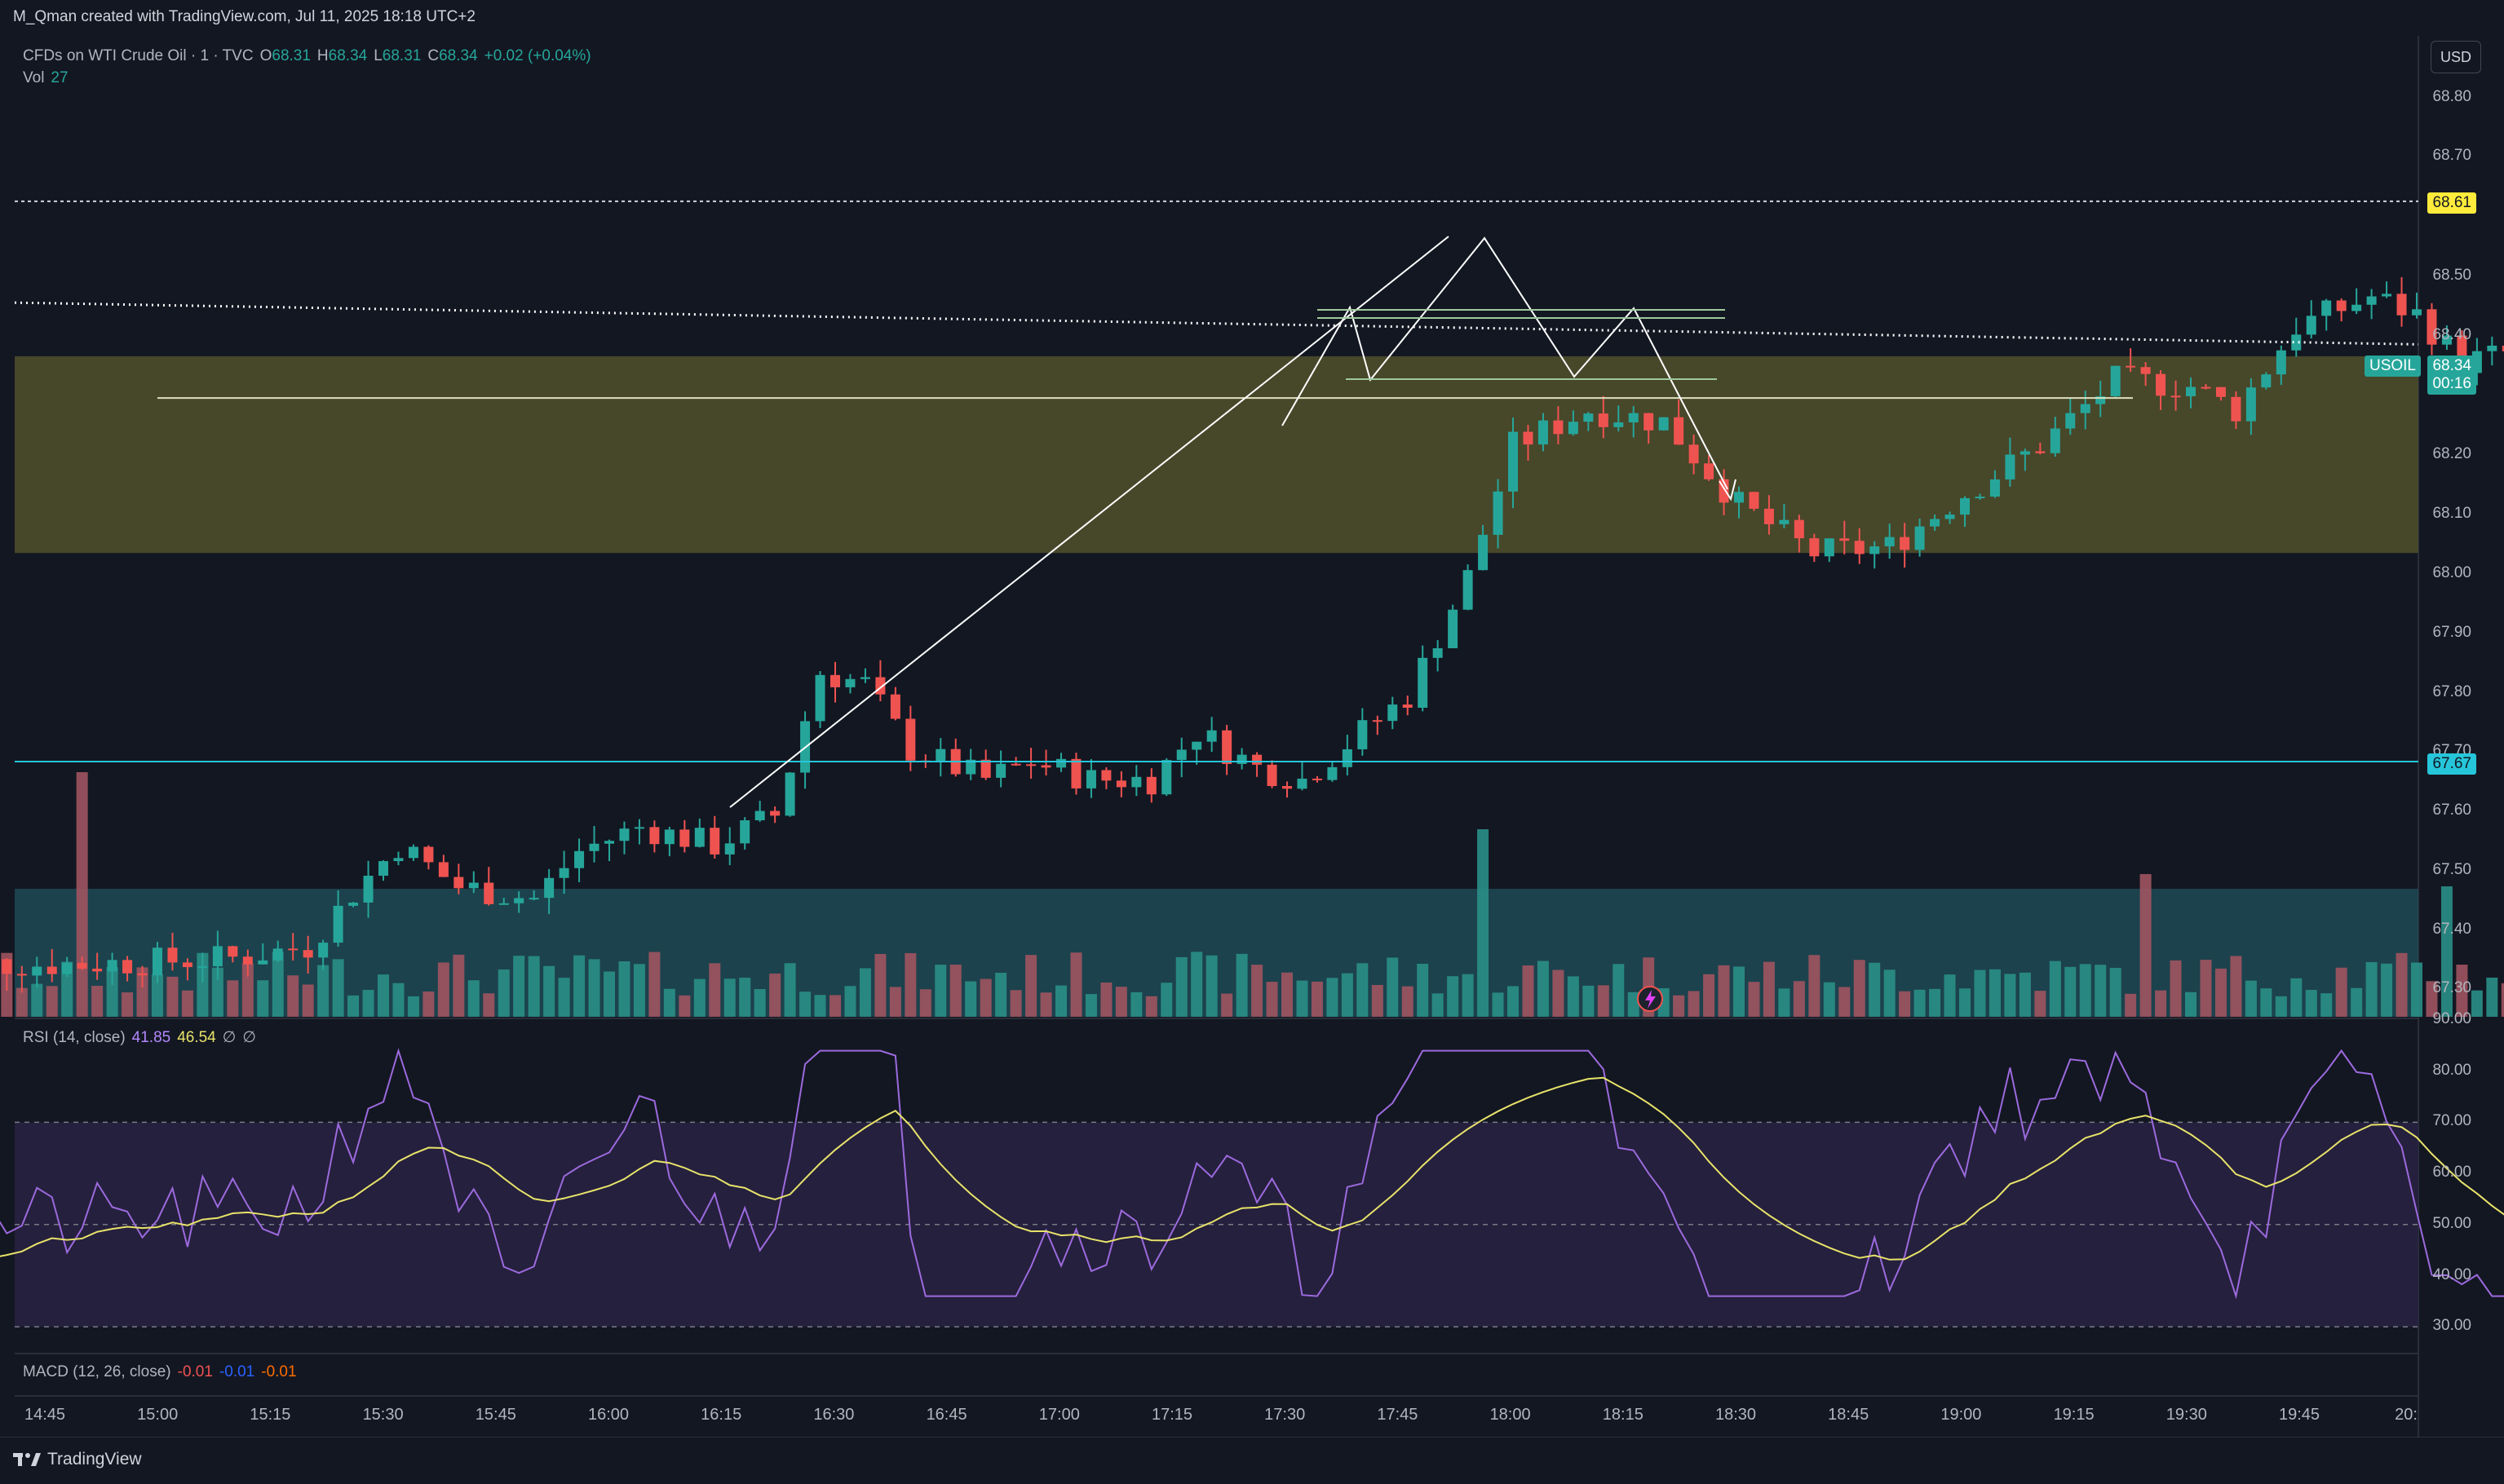  What do you see at coordinates (97, 1371) in the screenshot?
I see `macd-label: MACD (12, 26, close)` at bounding box center [97, 1371].